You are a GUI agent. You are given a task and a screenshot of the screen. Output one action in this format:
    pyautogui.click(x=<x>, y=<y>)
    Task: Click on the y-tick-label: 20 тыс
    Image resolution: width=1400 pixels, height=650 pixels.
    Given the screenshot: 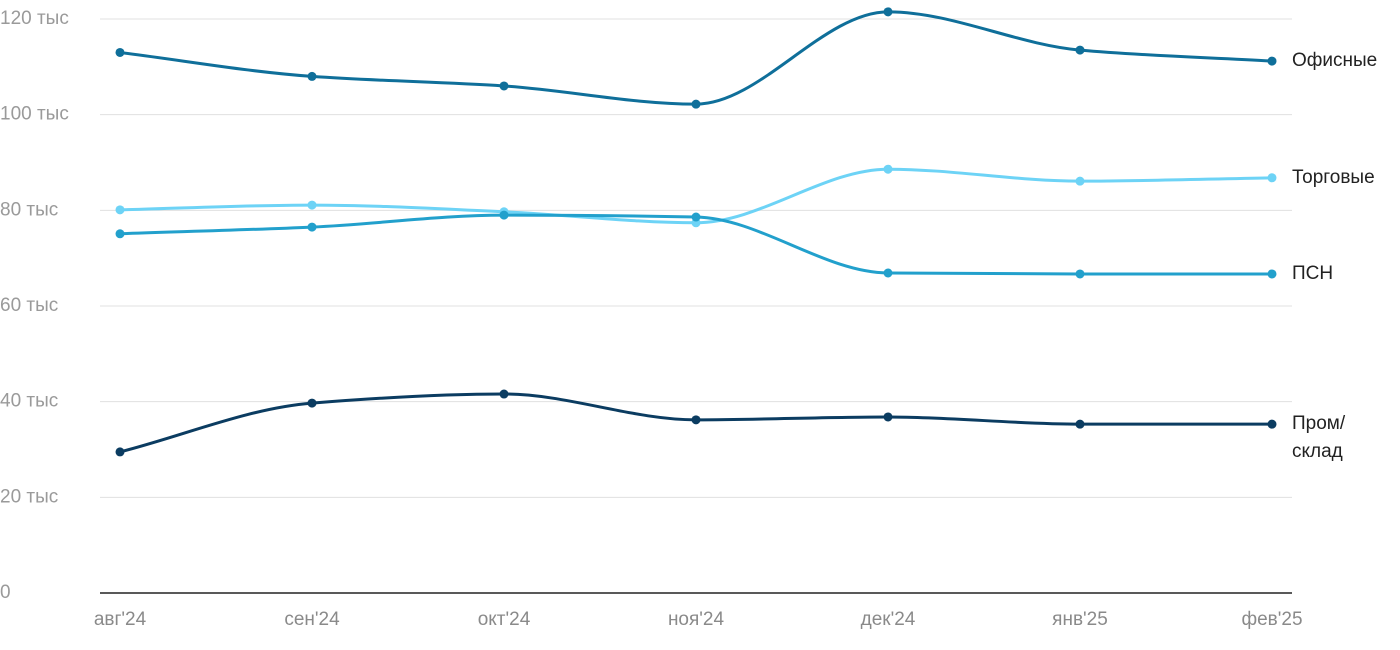 What is the action you would take?
    pyautogui.click(x=29, y=496)
    